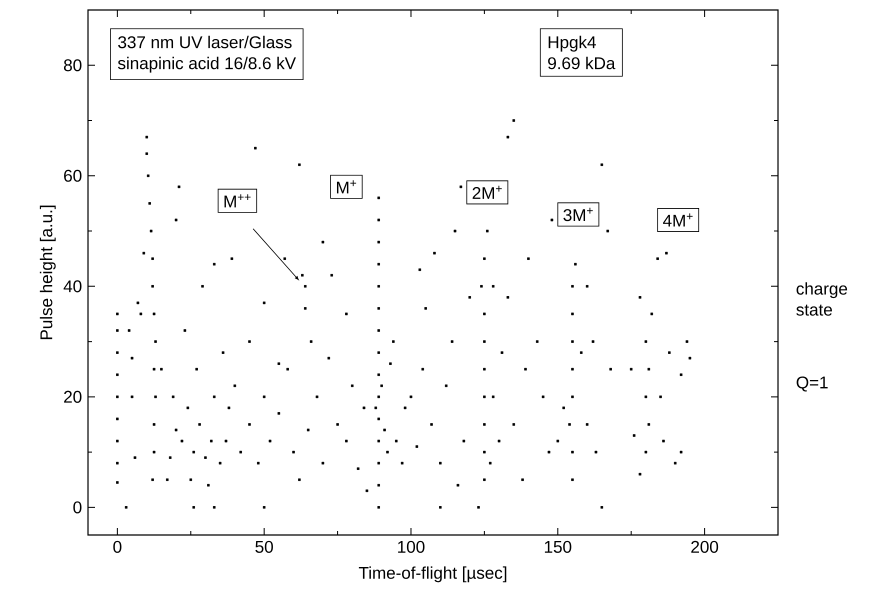 The height and width of the screenshot is (609, 873). I want to click on text: charge state, so click(822, 299).